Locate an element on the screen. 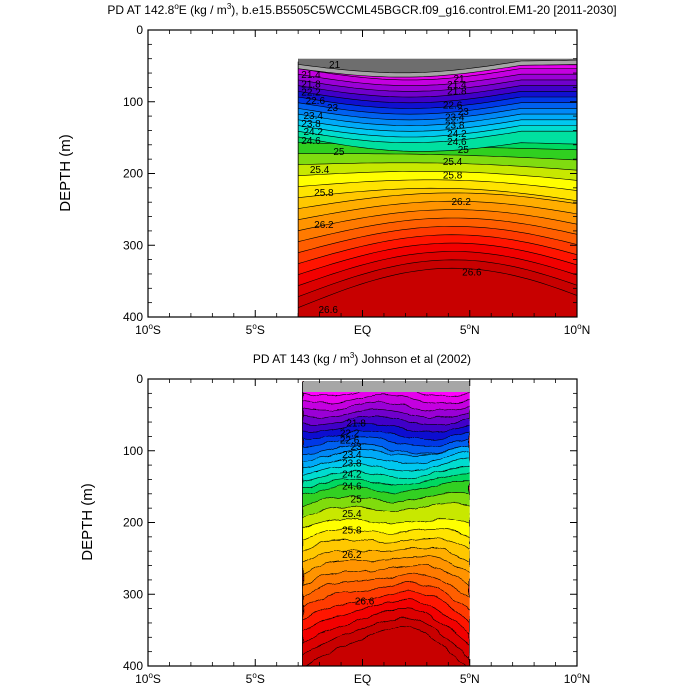 The height and width of the screenshot is (700, 700). surface-layer is located at coordinates (386, 387).